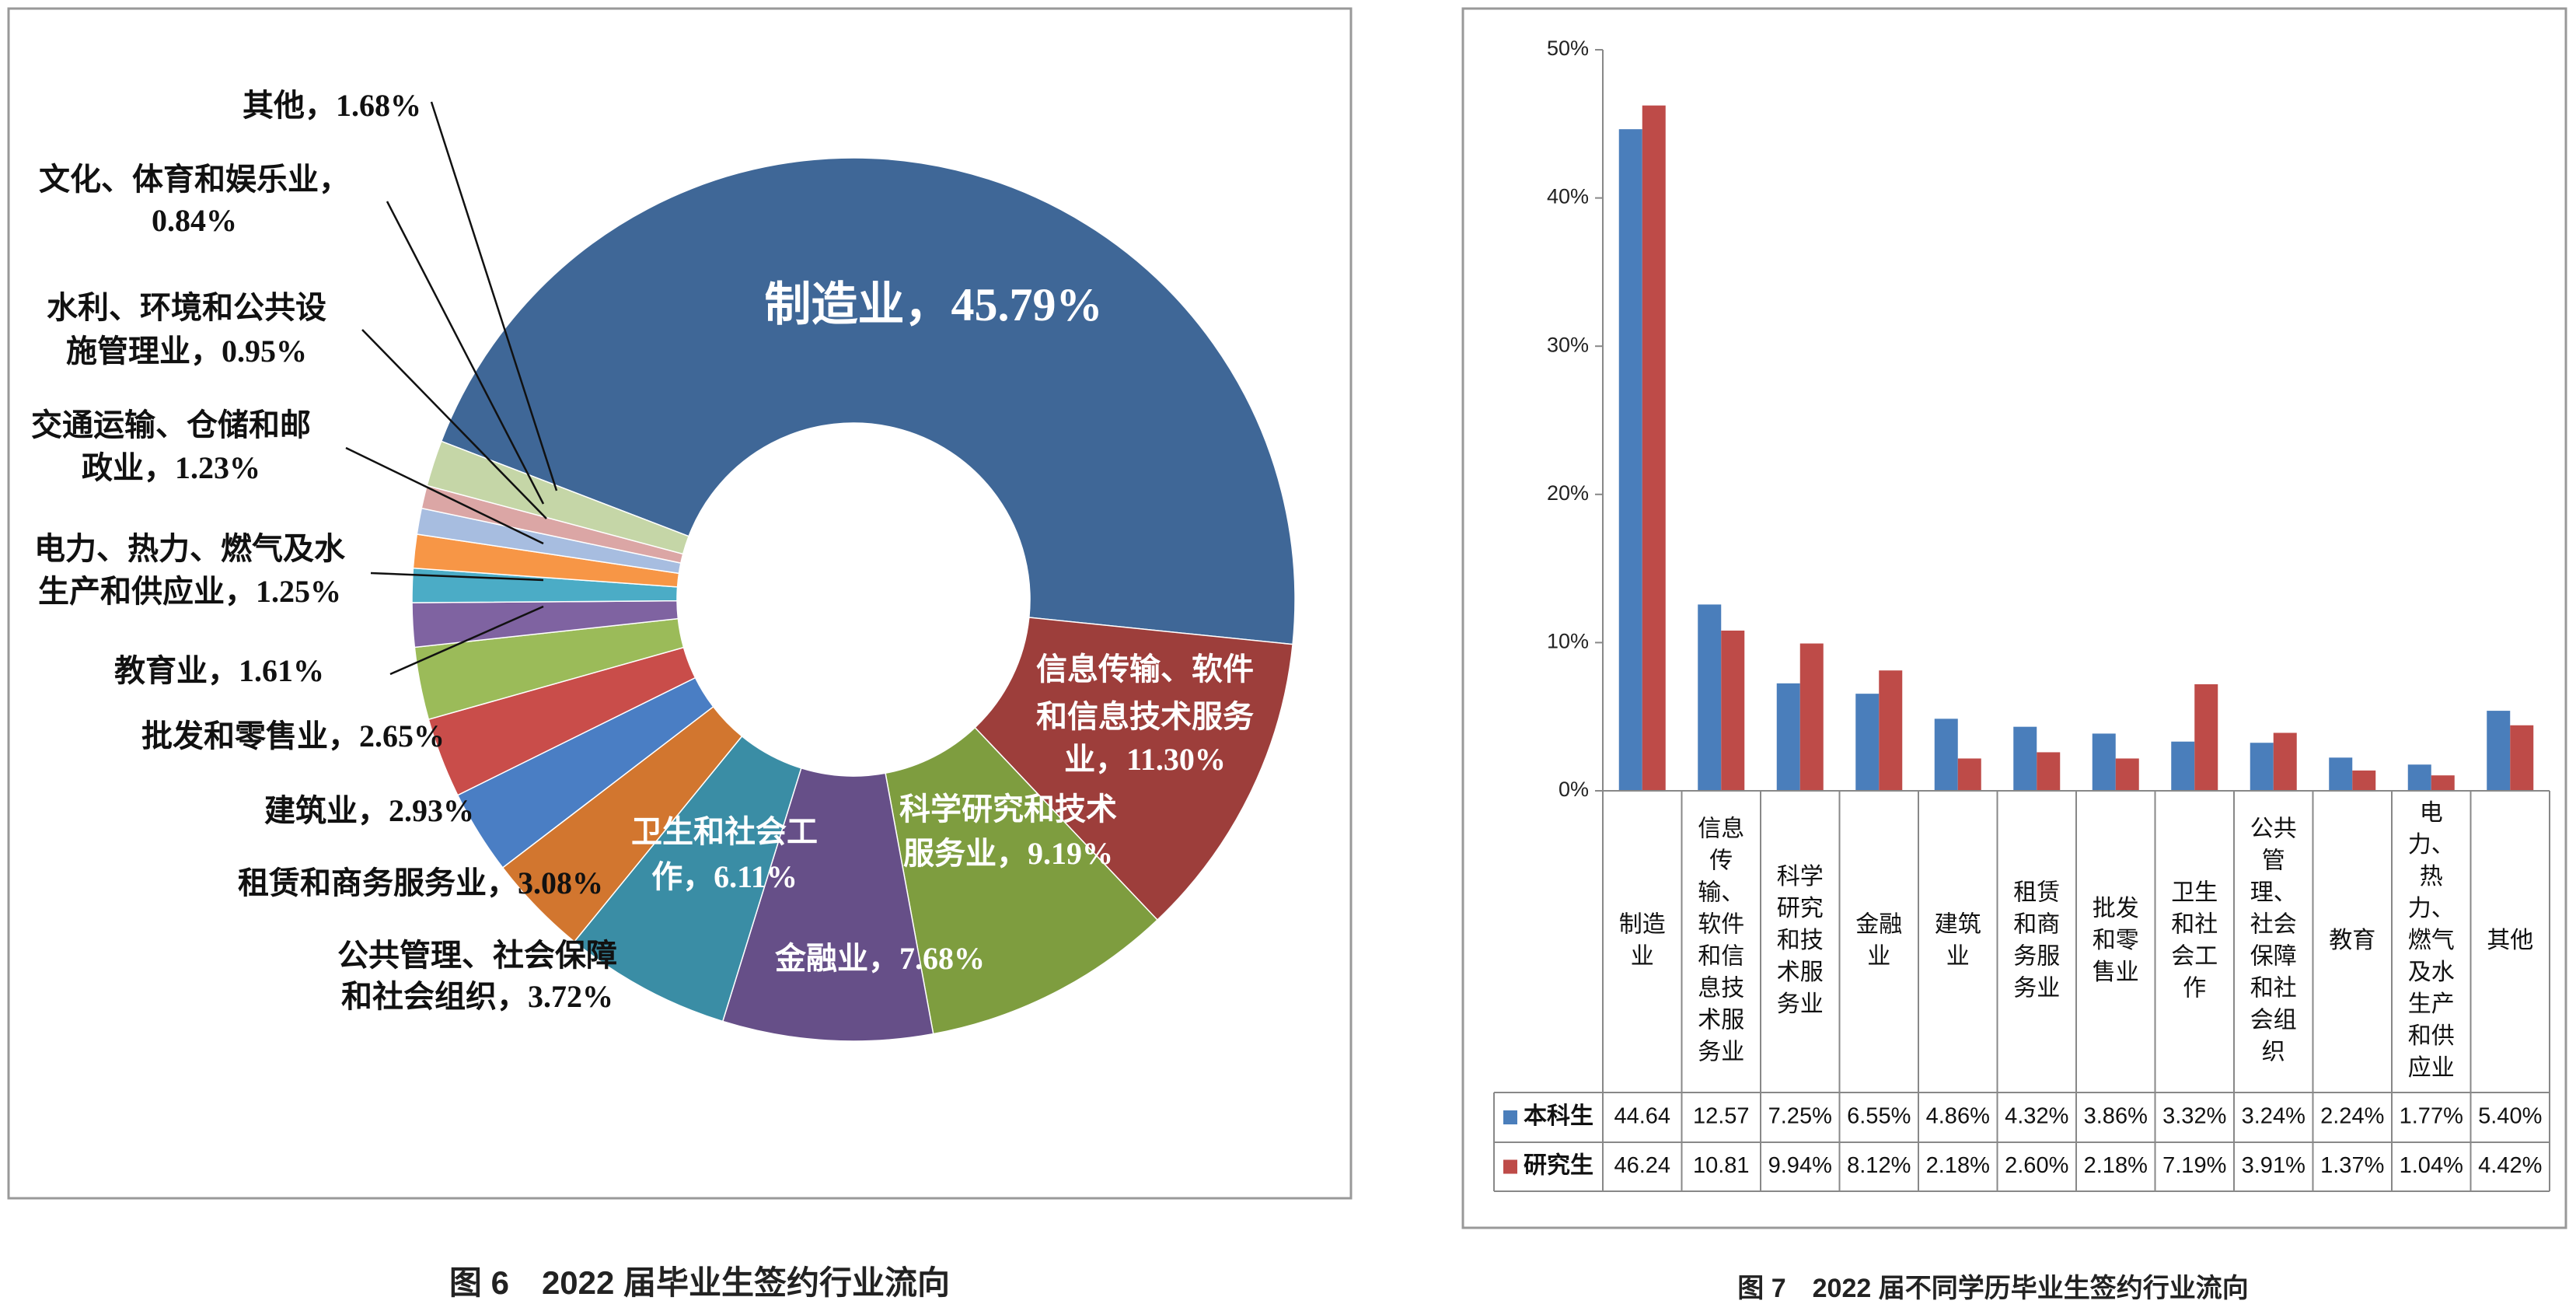 This screenshot has height=1311, width=2576. Describe the element at coordinates (2274, 892) in the screenshot. I see `x-tick-label: 理、` at that location.